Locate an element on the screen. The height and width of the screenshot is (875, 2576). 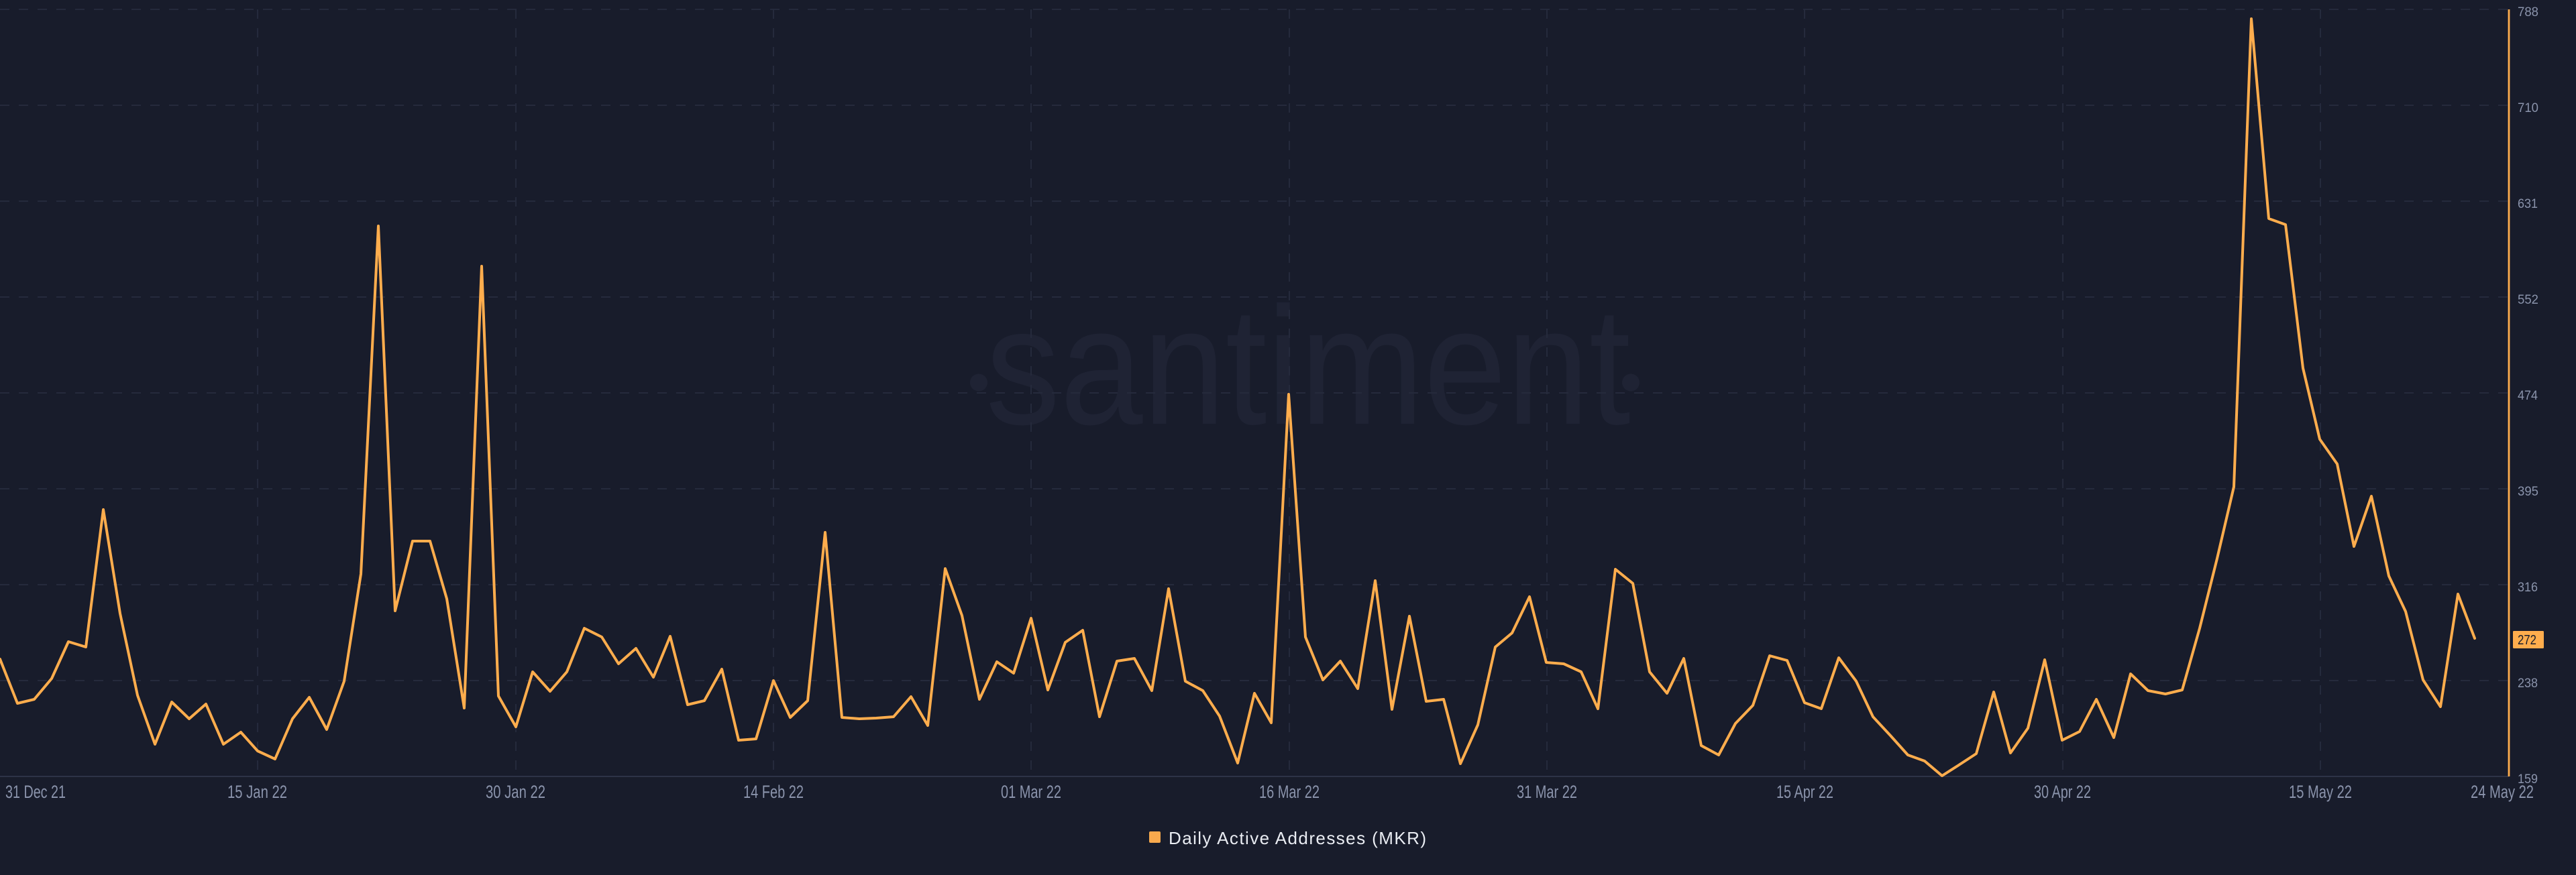
svg-text: 474 is located at coordinates (2528, 395).